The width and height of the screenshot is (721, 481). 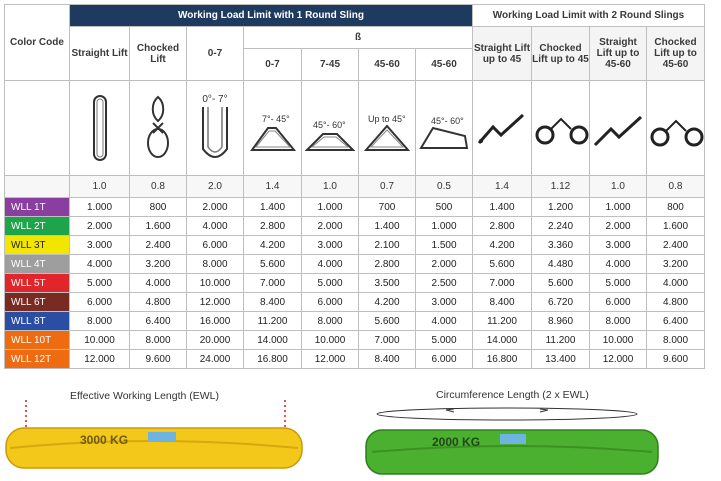 I want to click on chocked-lift-icon, so click(x=158, y=128).